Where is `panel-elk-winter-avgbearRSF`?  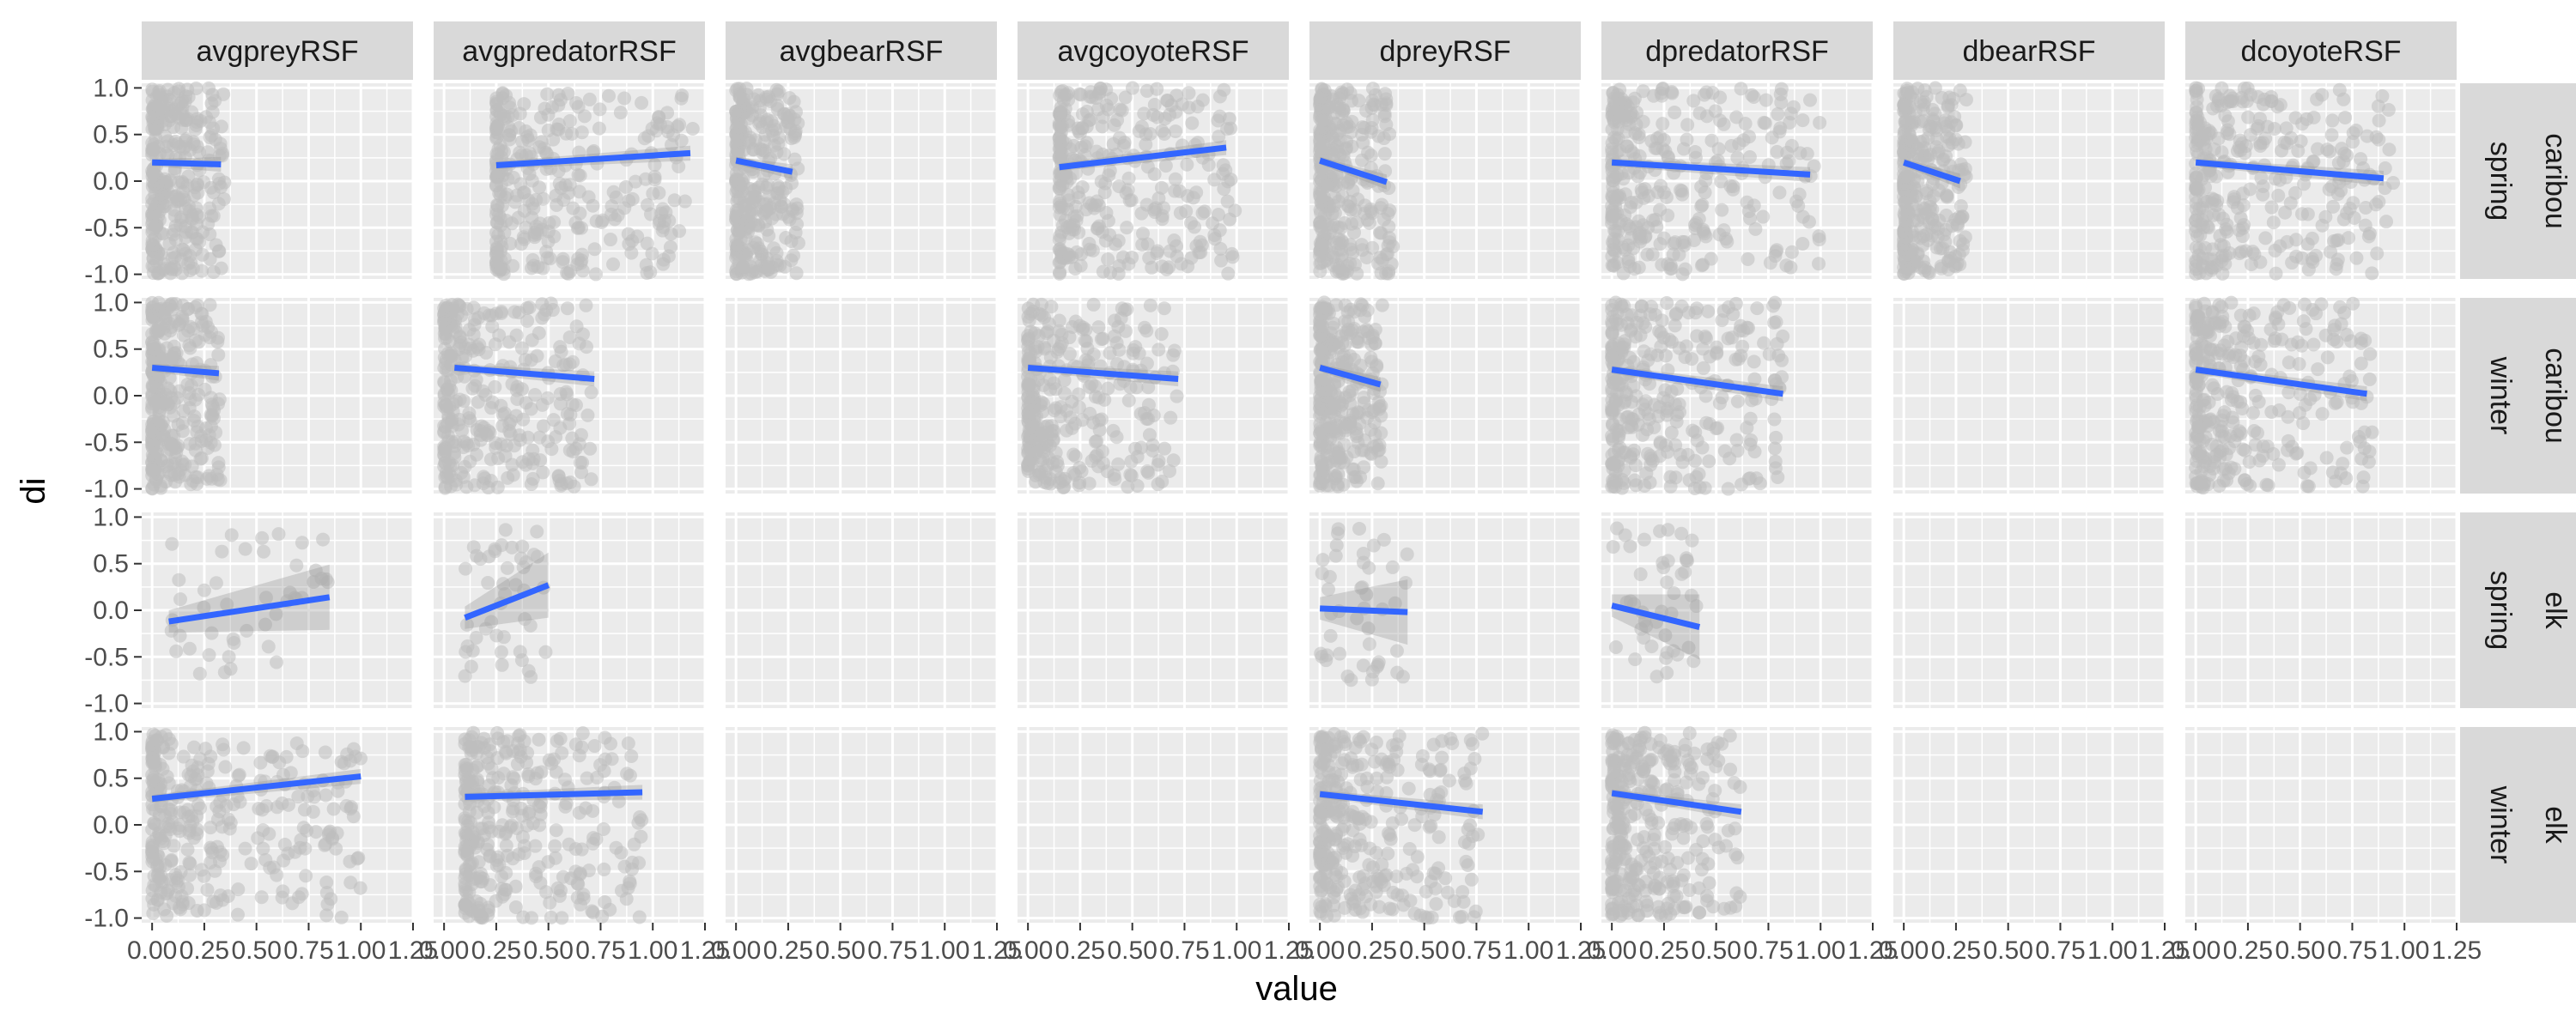 panel-elk-winter-avgbearRSF is located at coordinates (863, 825).